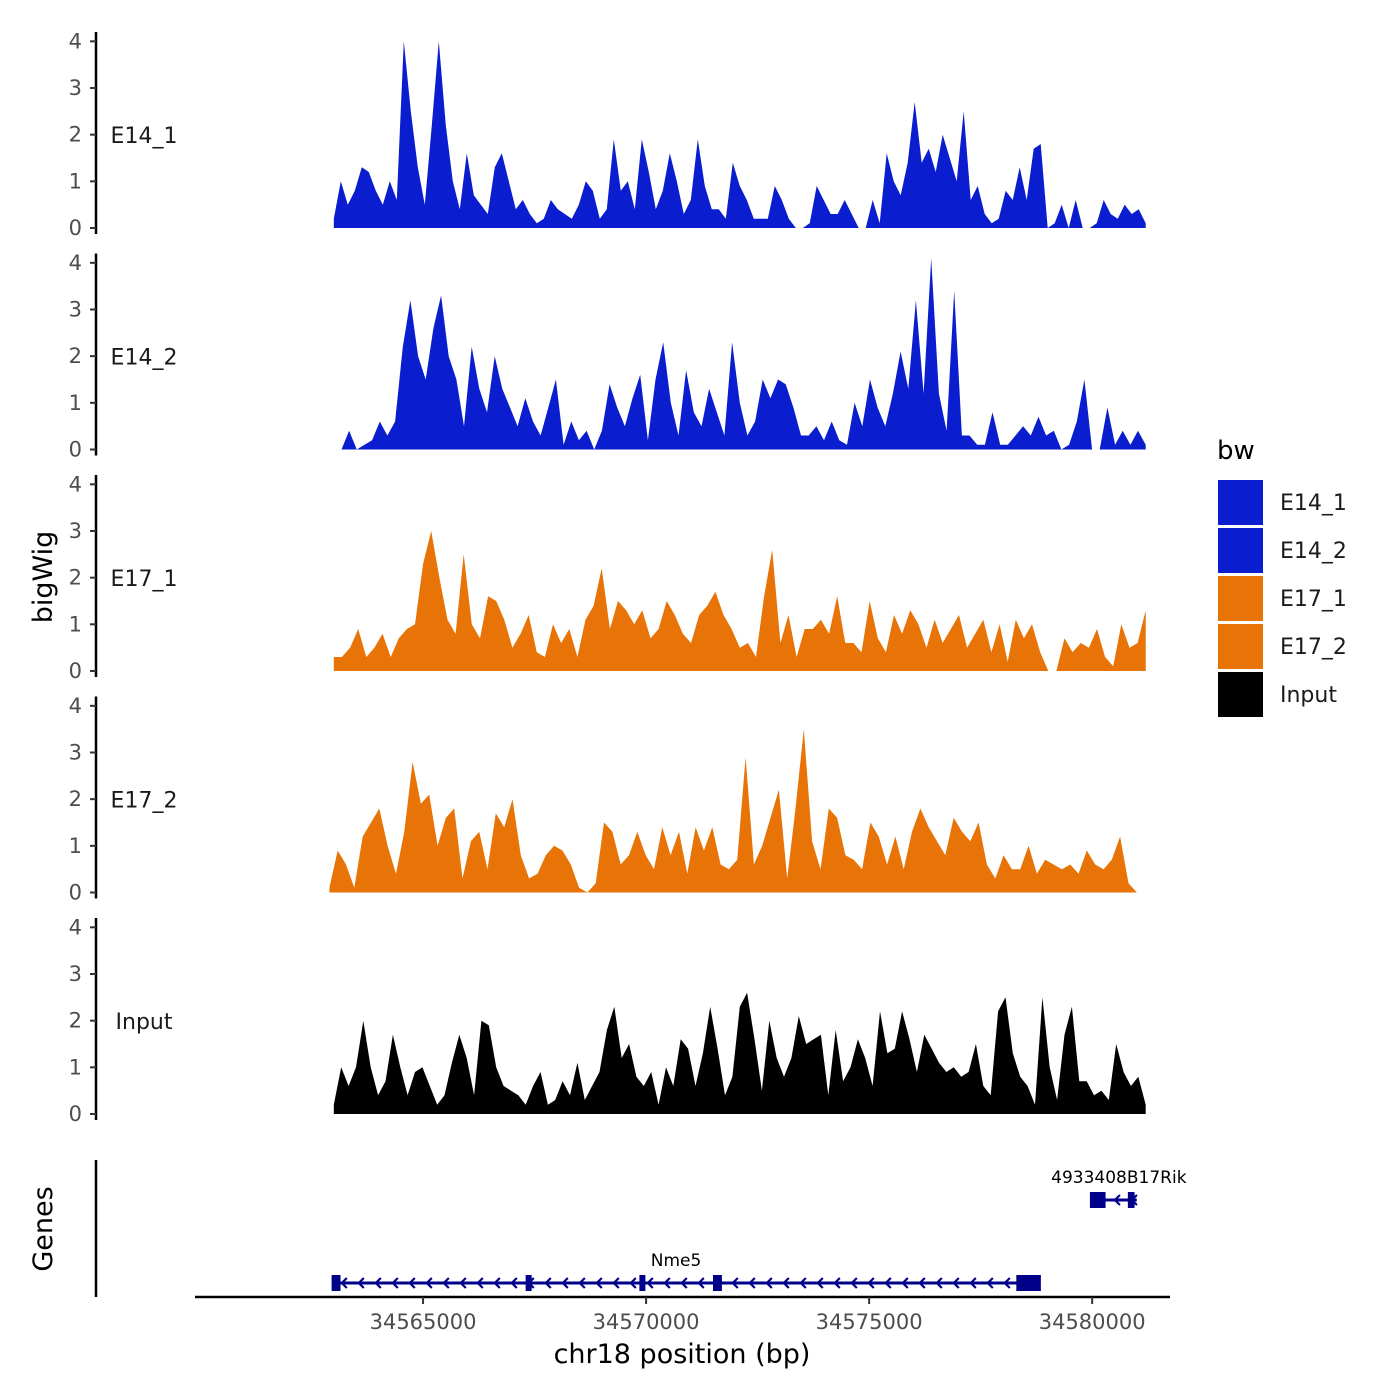  Describe the element at coordinates (1277, 694) in the screenshot. I see `legend-item-input: Input` at that location.